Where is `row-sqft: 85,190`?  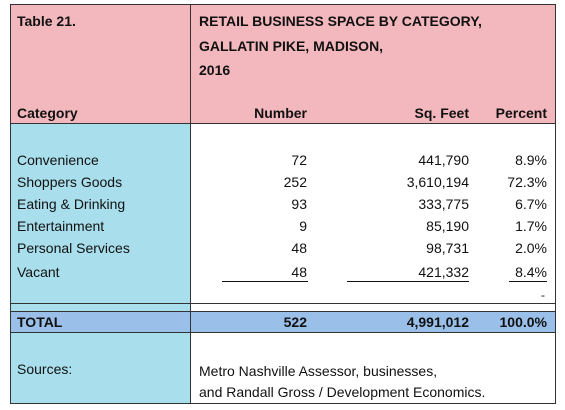 row-sqft: 85,190 is located at coordinates (447, 226).